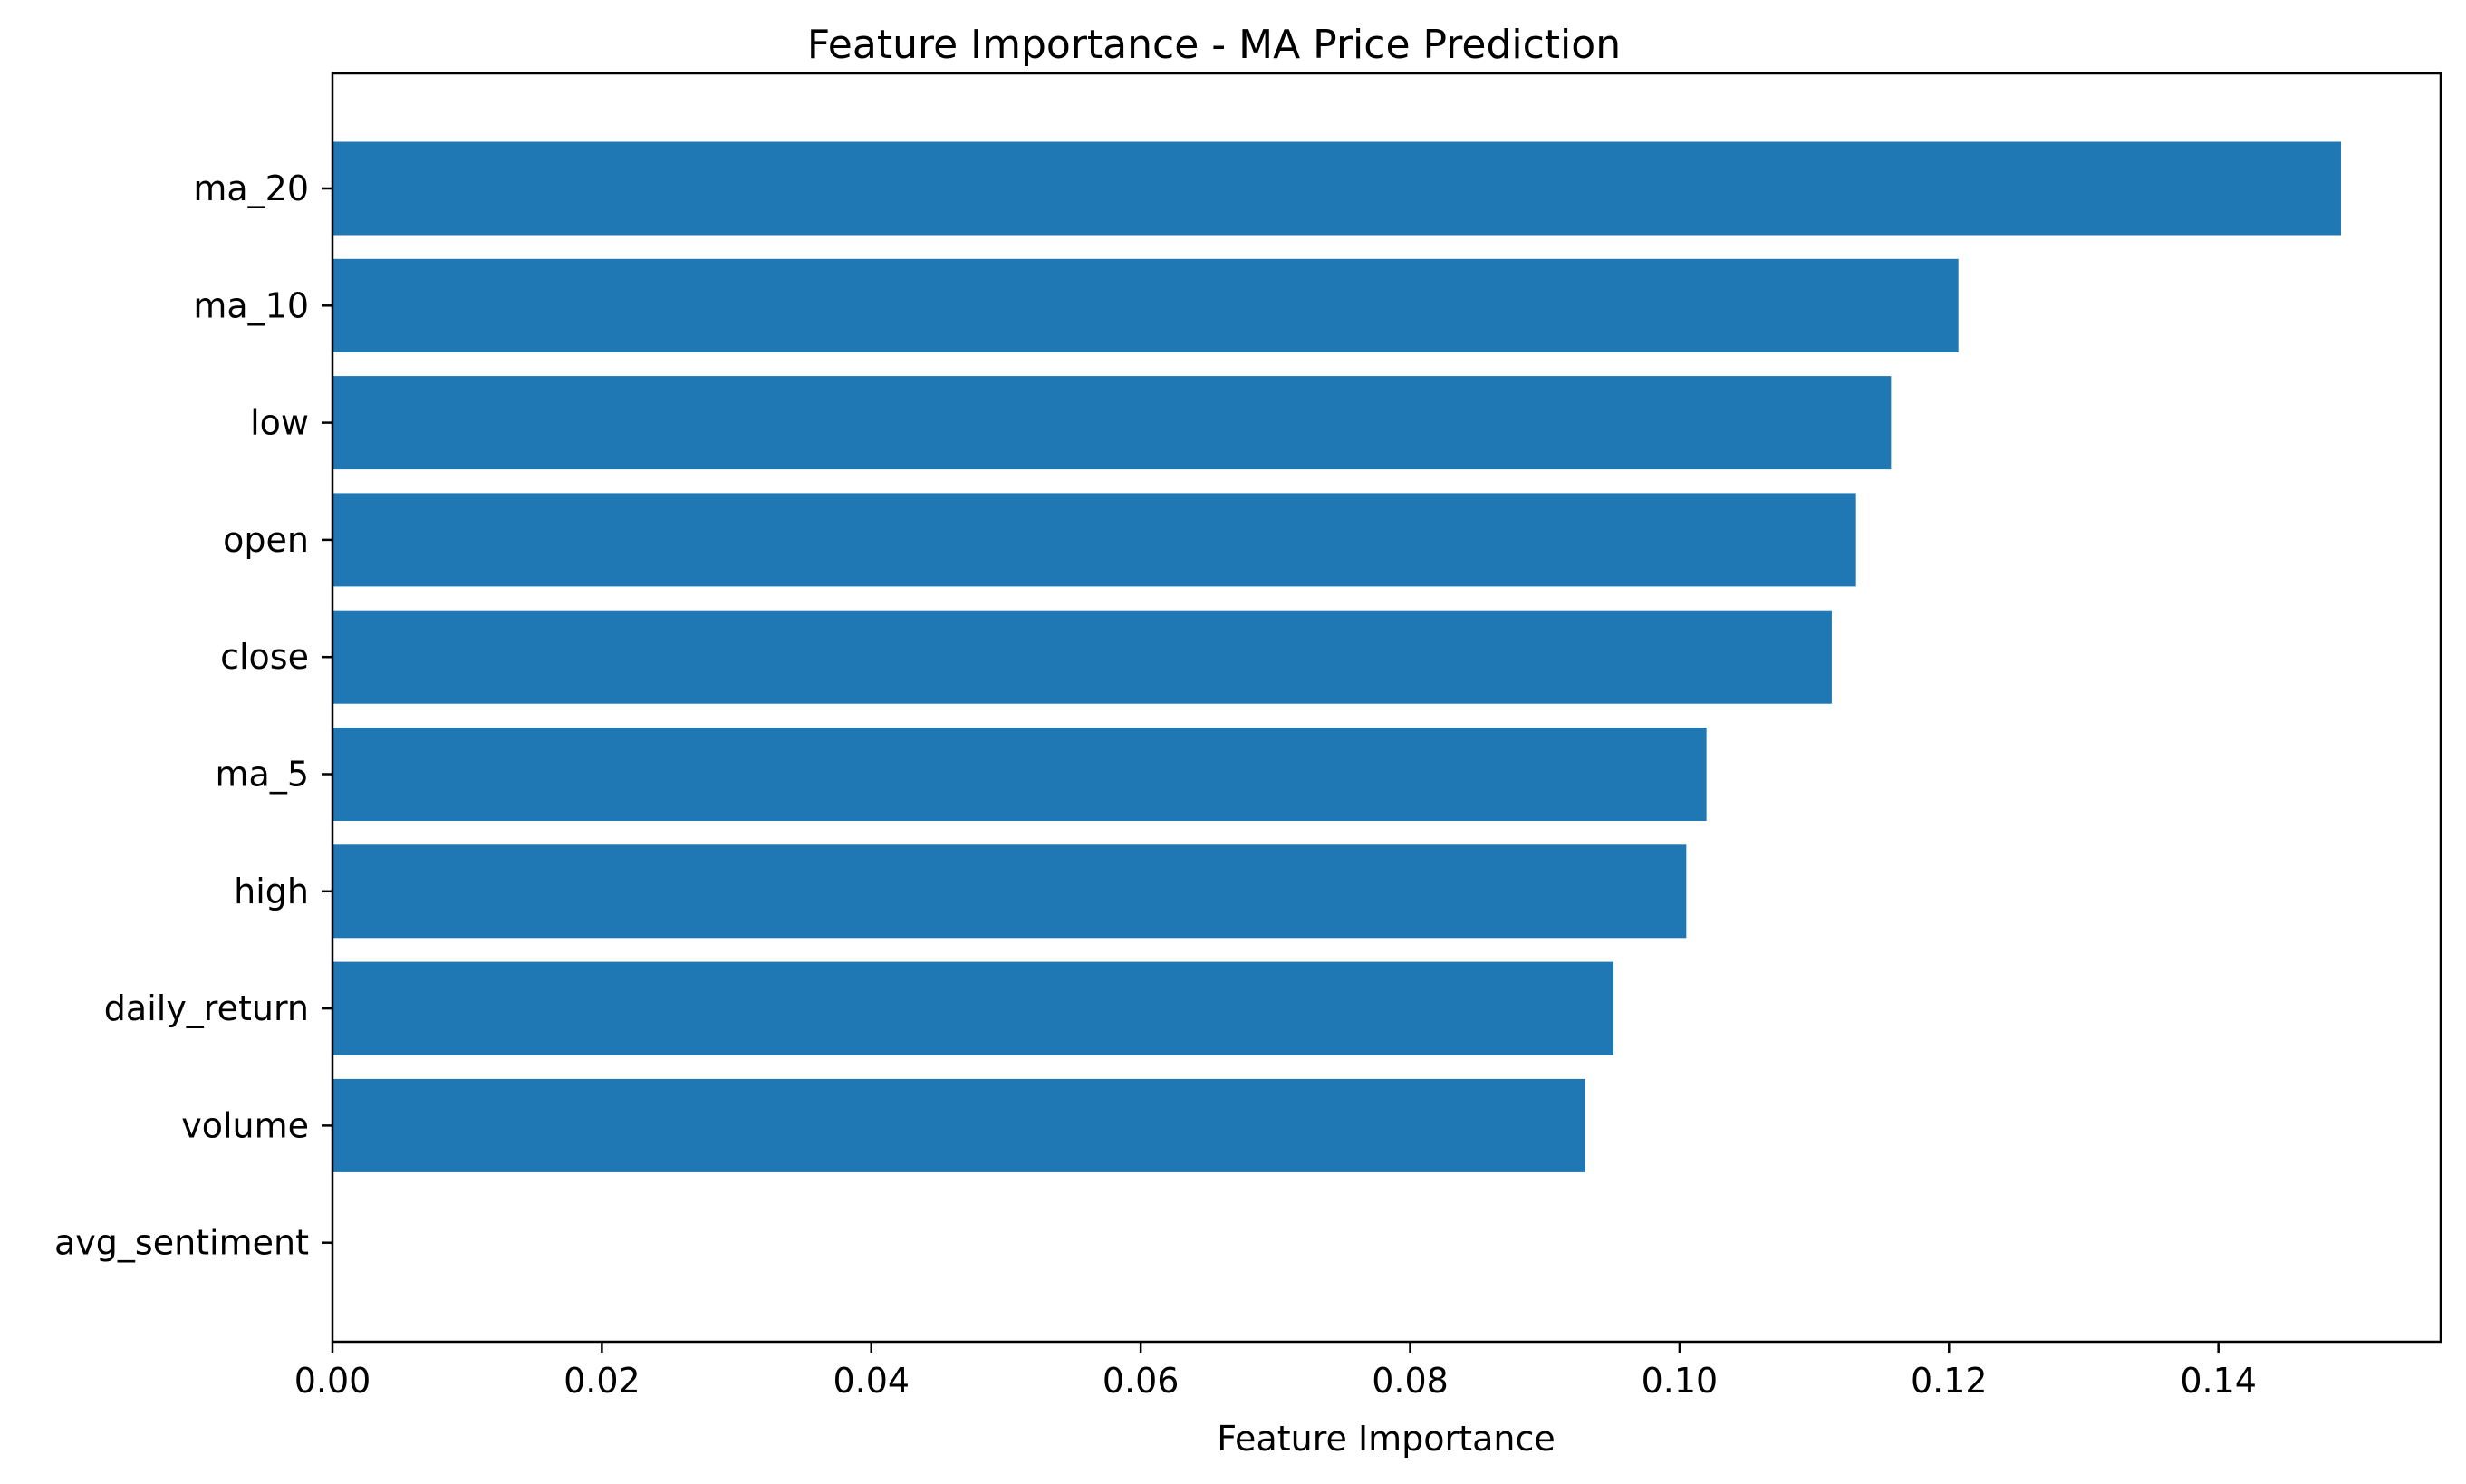 This screenshot has width=2466, height=1484. I want to click on y-tick-label-ma_10: ma_10, so click(251, 305).